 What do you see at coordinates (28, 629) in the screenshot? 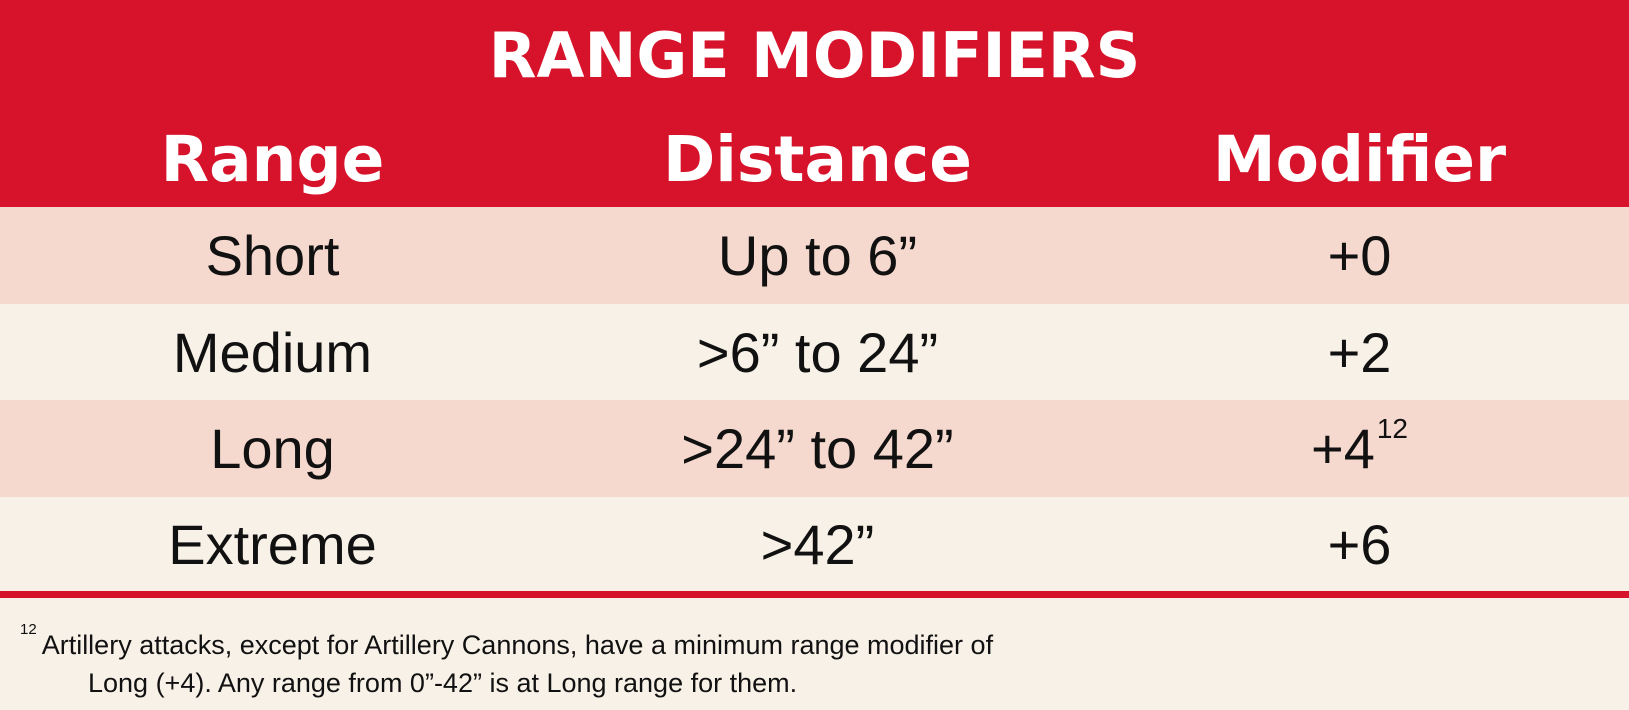
I see `footnote-marker: 12` at bounding box center [28, 629].